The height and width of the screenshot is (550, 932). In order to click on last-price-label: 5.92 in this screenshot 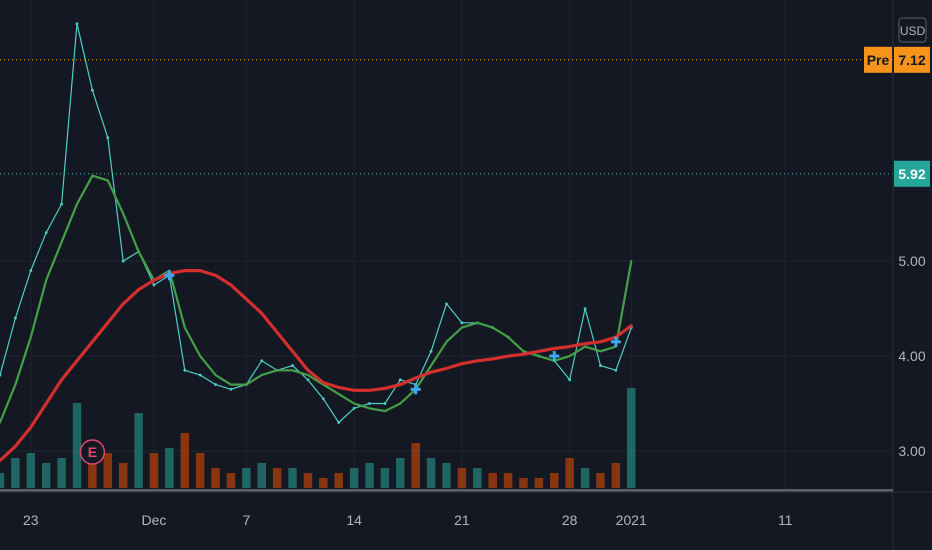, I will do `click(911, 174)`.